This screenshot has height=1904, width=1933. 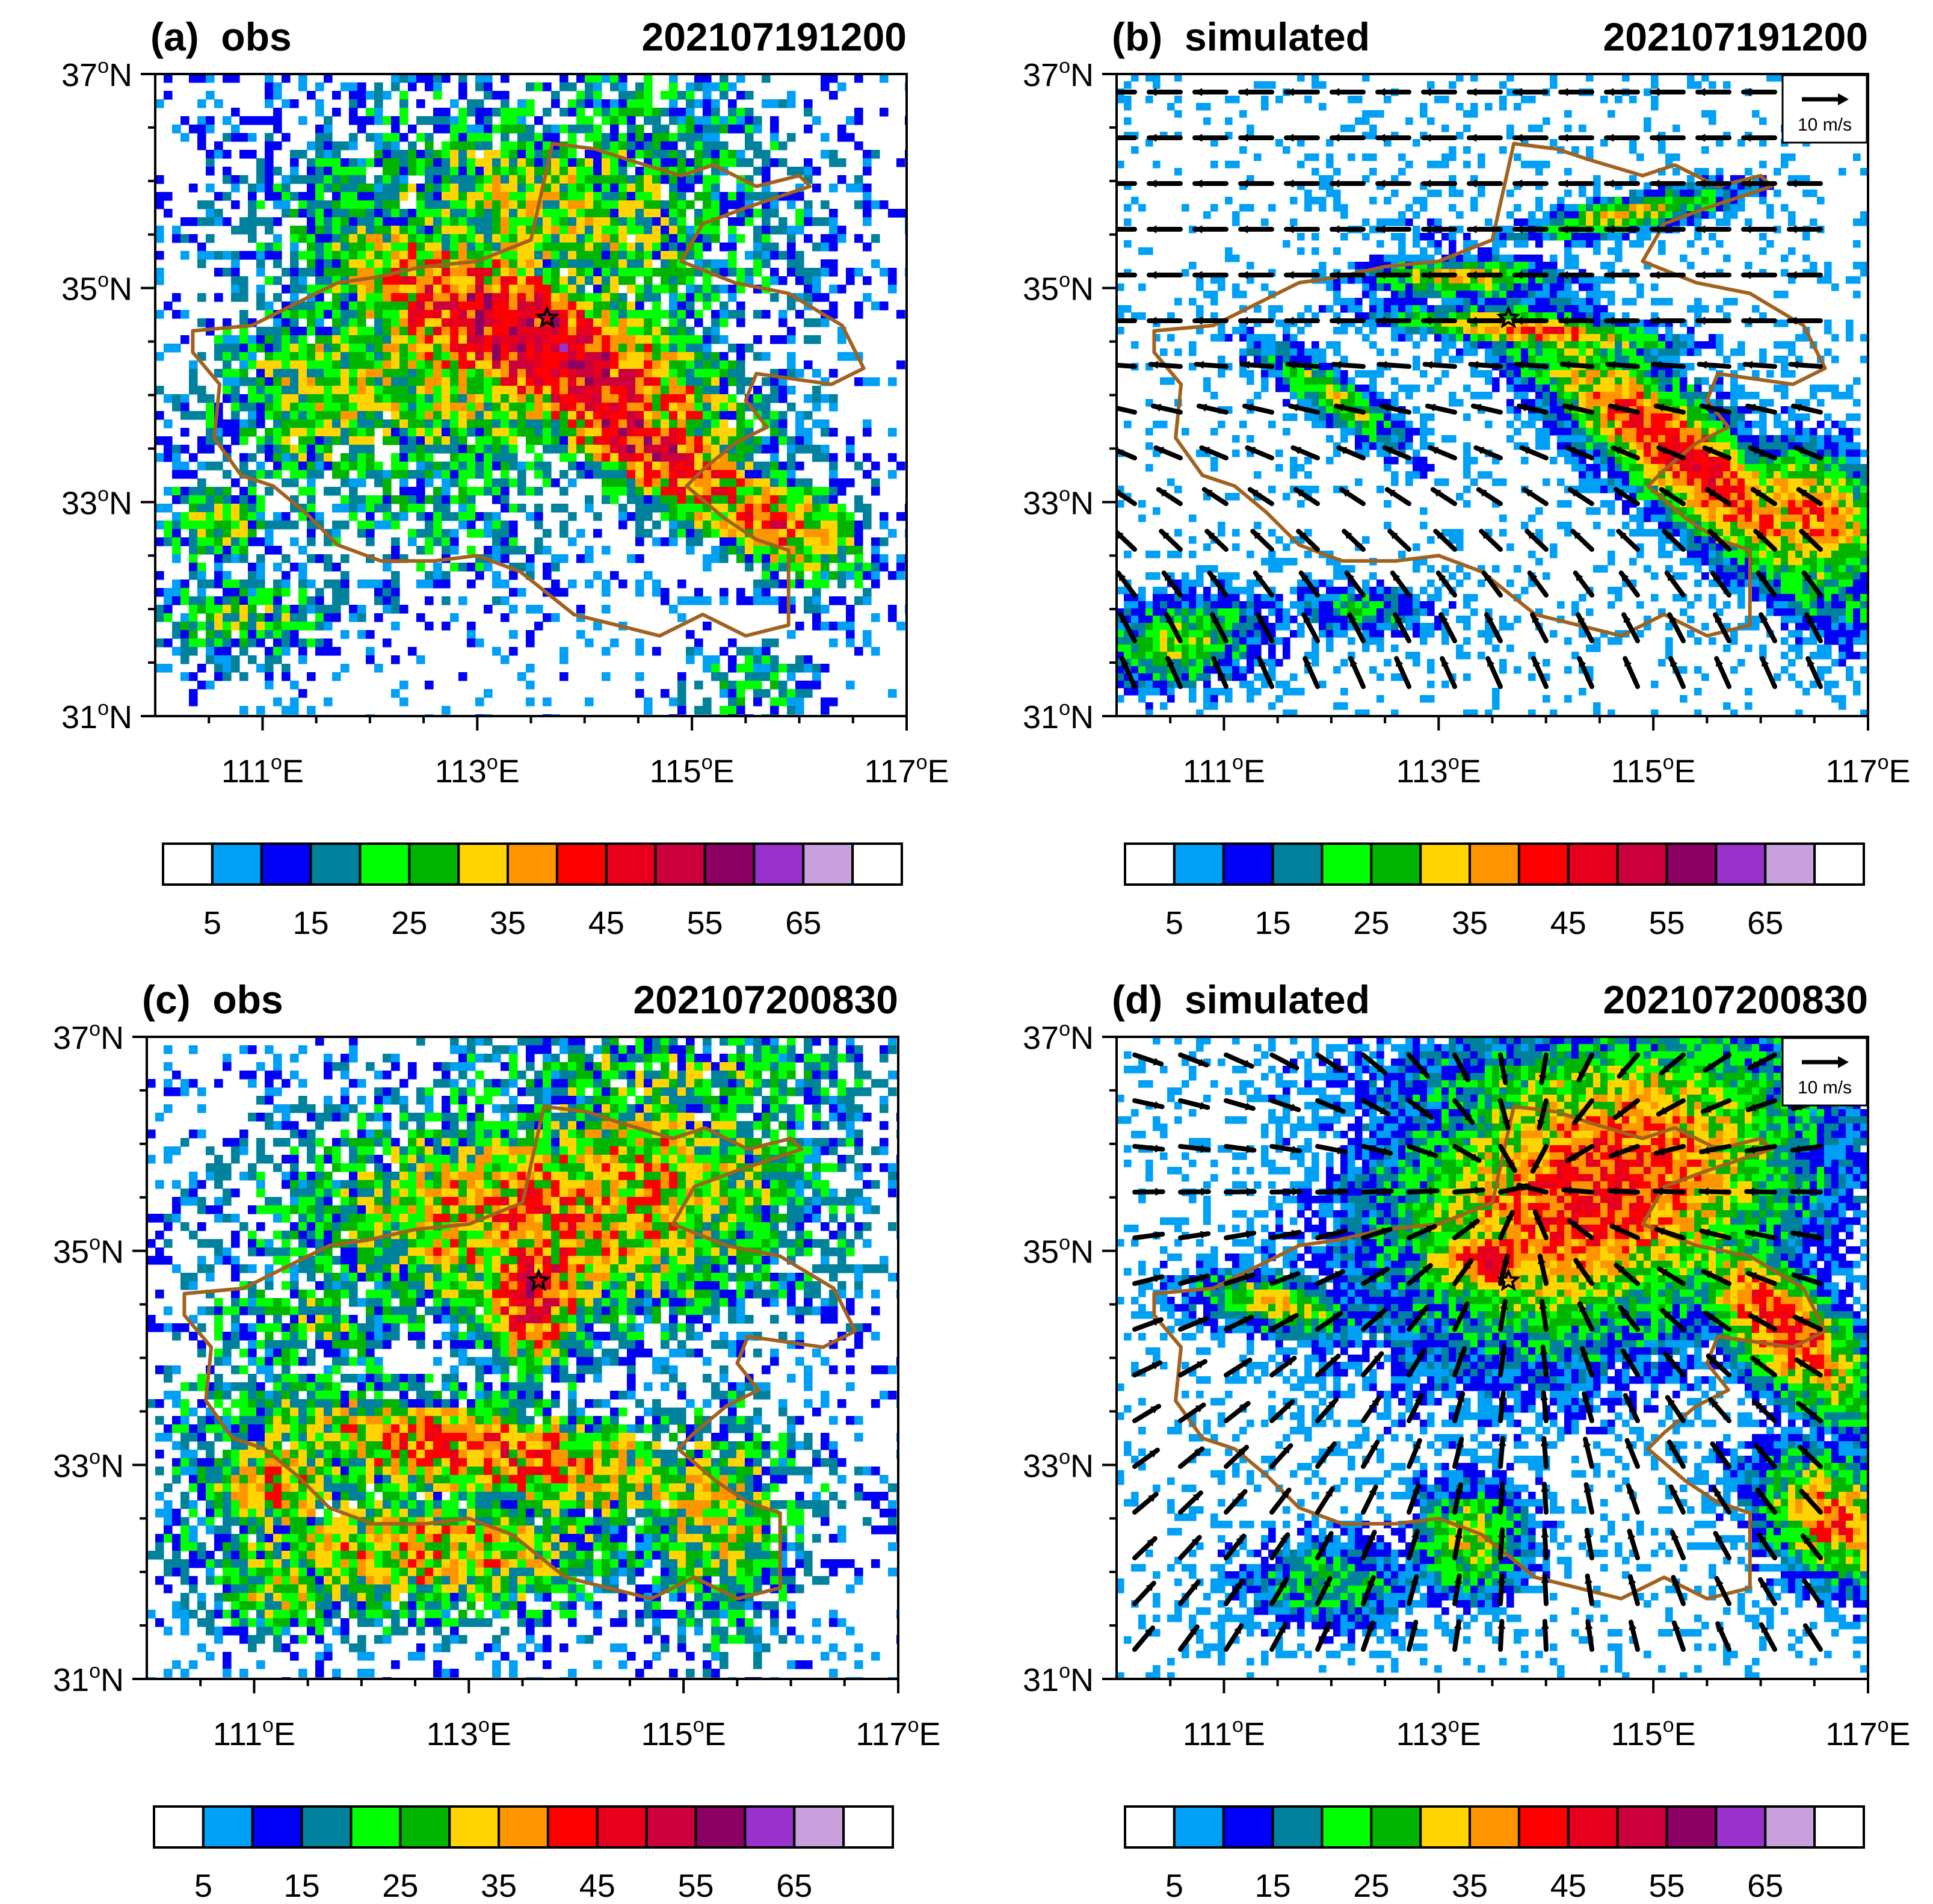 I want to click on lon-tick-label-c-1: 113oE, so click(x=469, y=1733).